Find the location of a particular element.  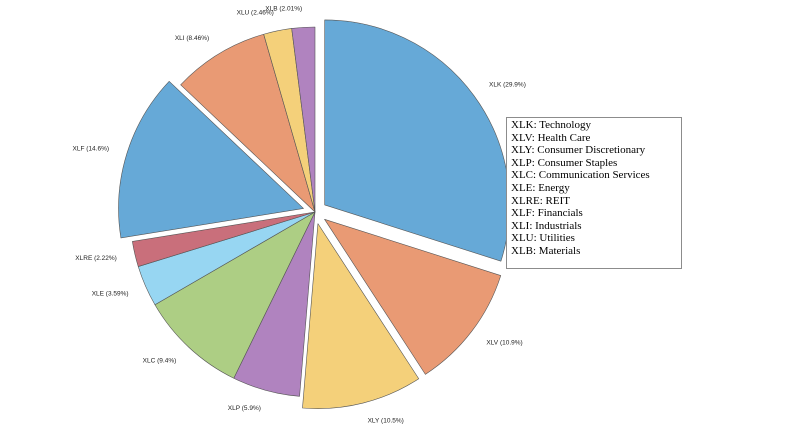

legend-item-xlb: XLB: Materials is located at coordinates (546, 250).